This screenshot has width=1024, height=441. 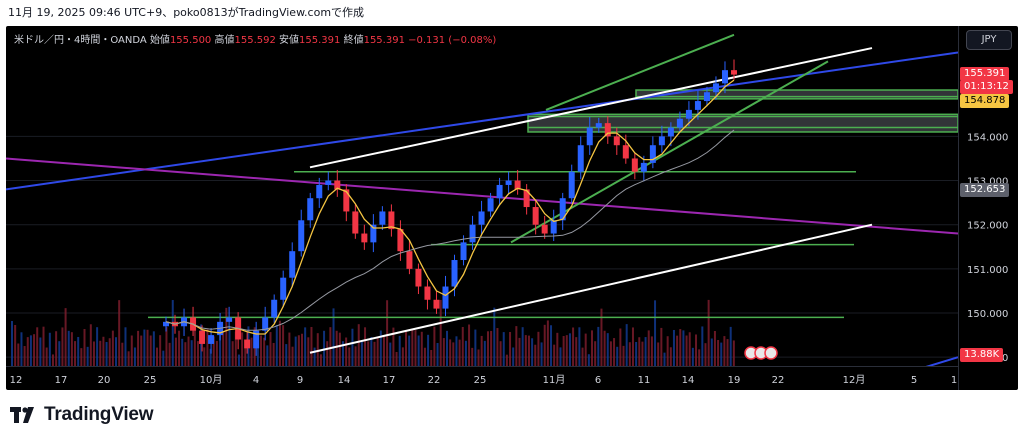 What do you see at coordinates (82, 415) in the screenshot?
I see `tradingview-logo: TradingView` at bounding box center [82, 415].